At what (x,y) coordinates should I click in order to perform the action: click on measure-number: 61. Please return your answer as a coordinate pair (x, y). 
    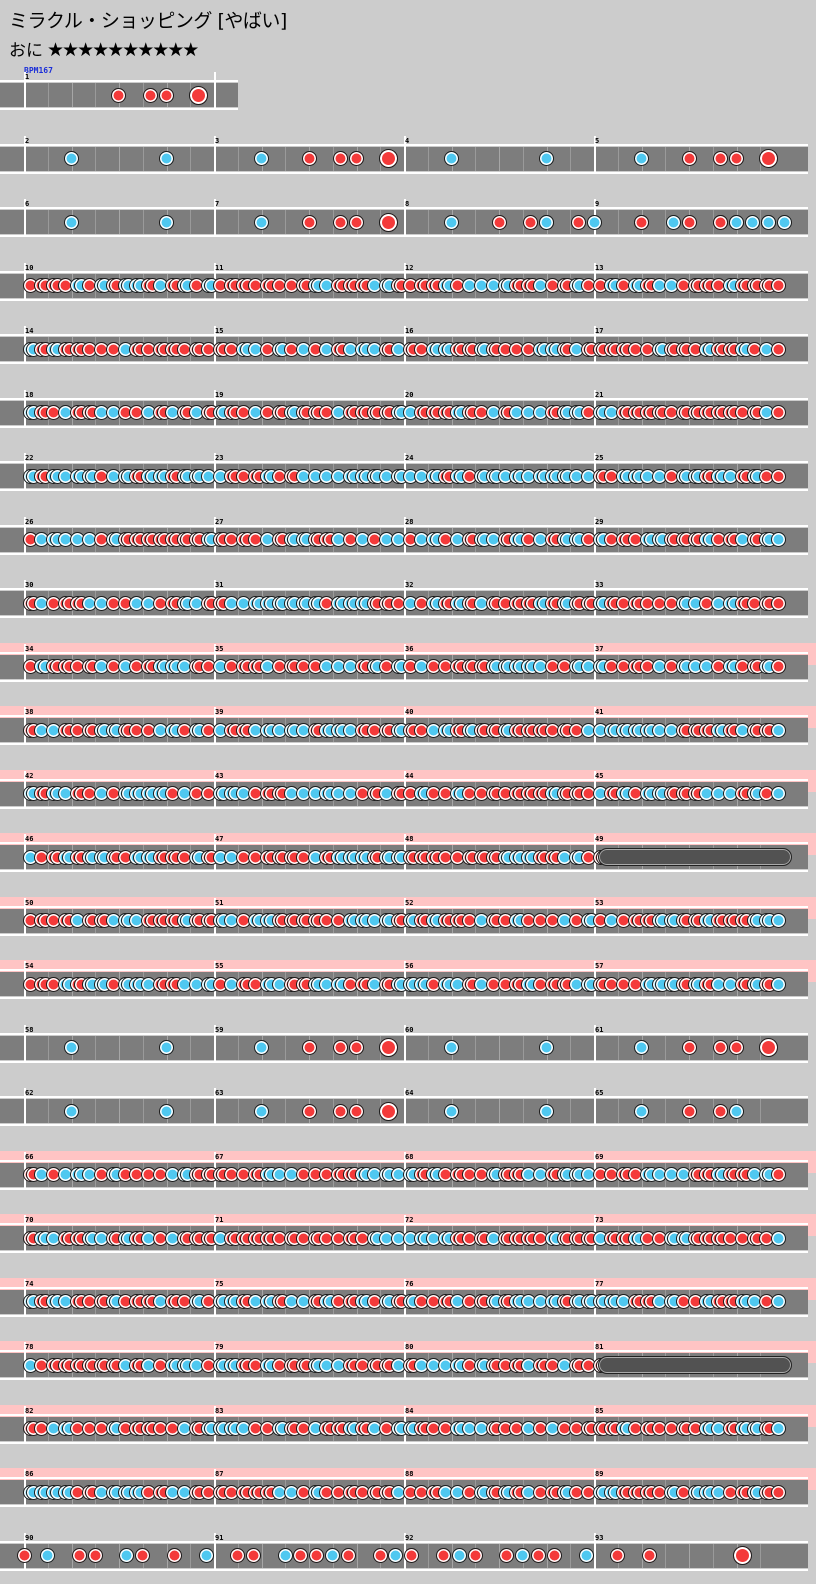
    Looking at the image, I should click on (599, 1029).